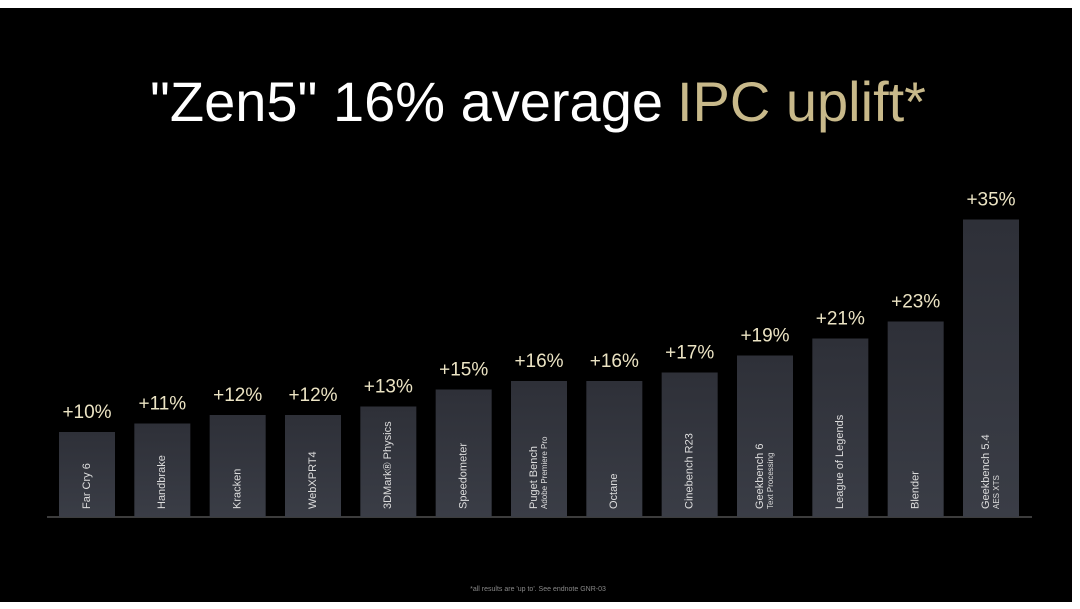 The width and height of the screenshot is (1080, 609). What do you see at coordinates (464, 476) in the screenshot?
I see `category-label: Speedometer` at bounding box center [464, 476].